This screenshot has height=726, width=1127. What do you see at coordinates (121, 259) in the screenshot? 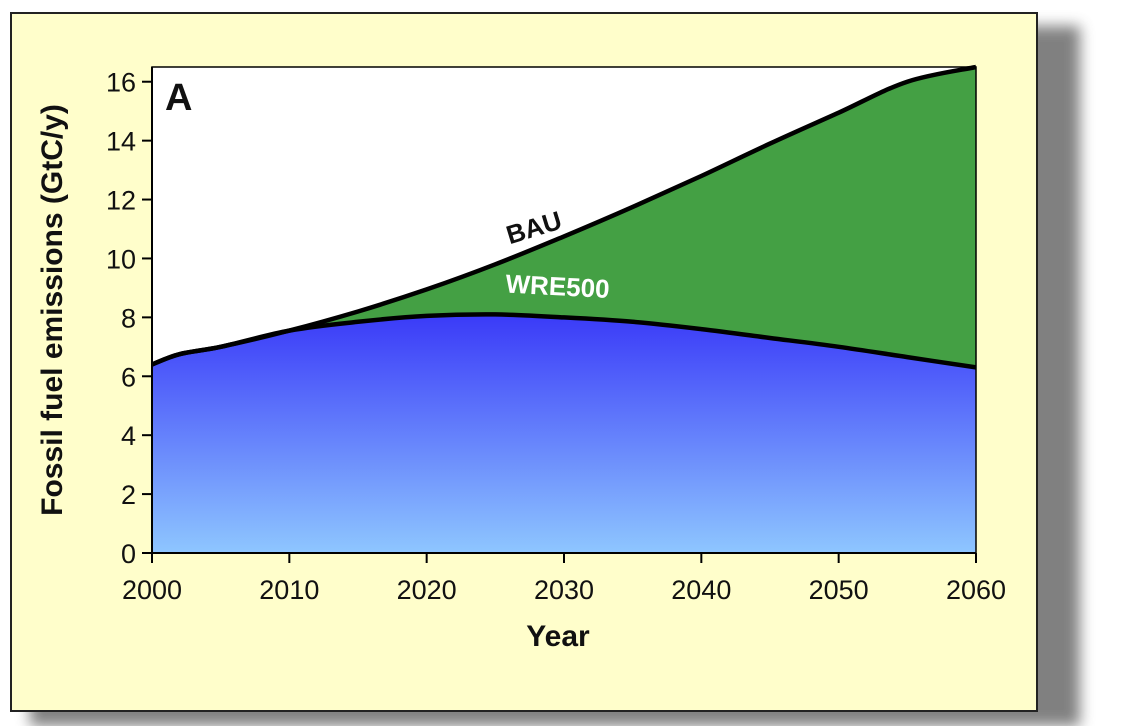
I see `y-tick-label: 10` at bounding box center [121, 259].